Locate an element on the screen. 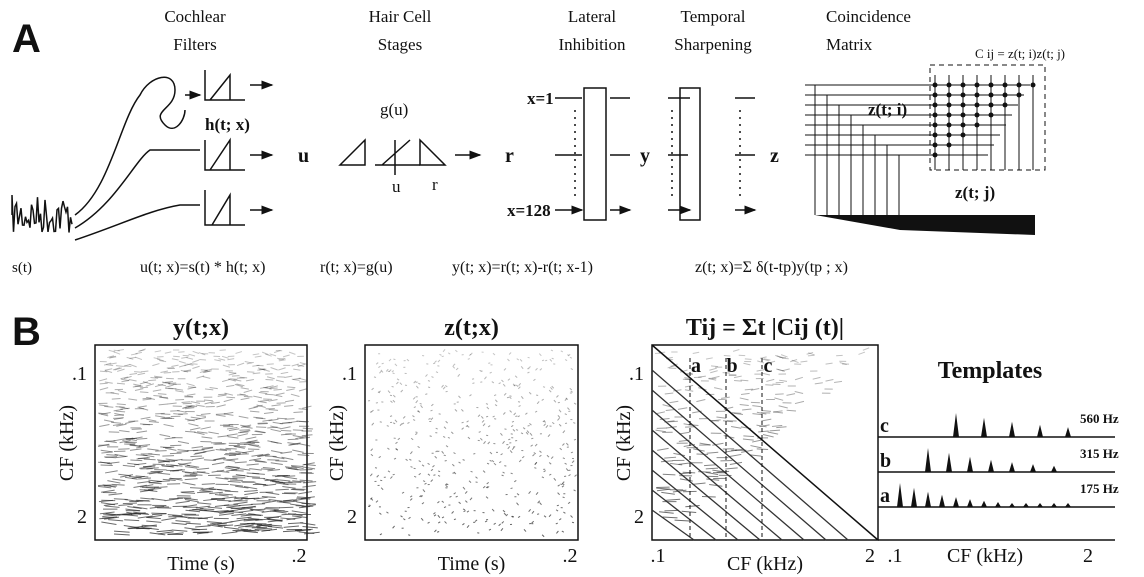  diagonal-band is located at coordinates (717, 485).